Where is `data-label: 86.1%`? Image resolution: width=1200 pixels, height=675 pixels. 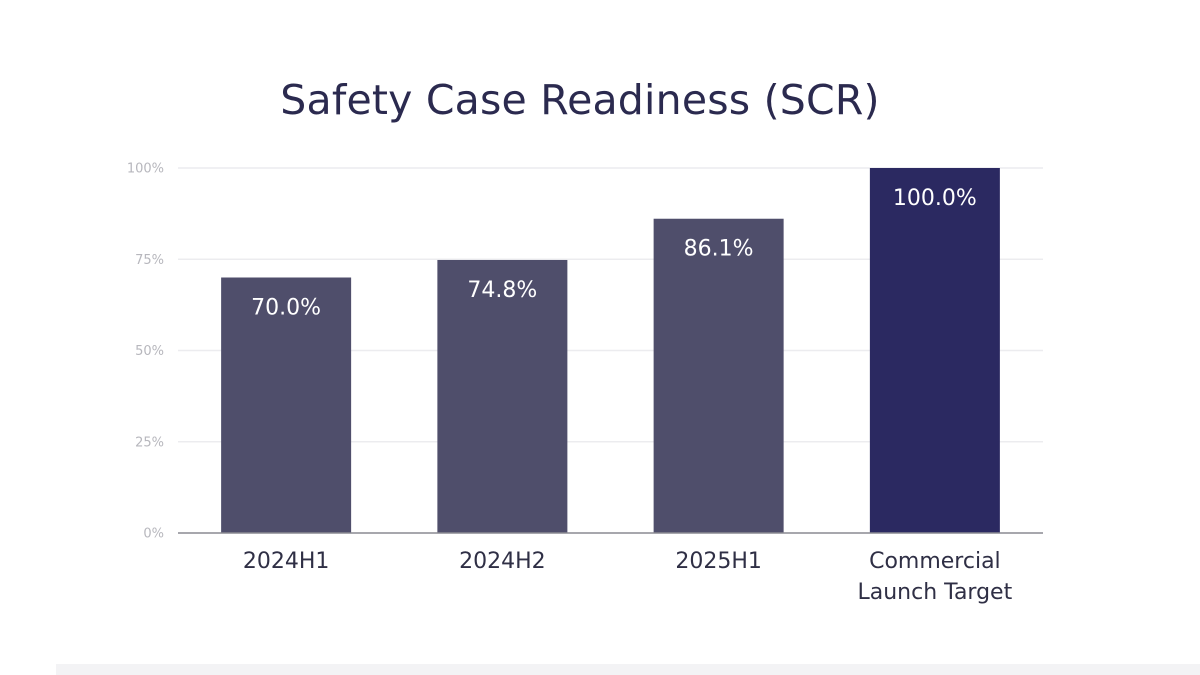
data-label: 86.1% is located at coordinates (719, 249).